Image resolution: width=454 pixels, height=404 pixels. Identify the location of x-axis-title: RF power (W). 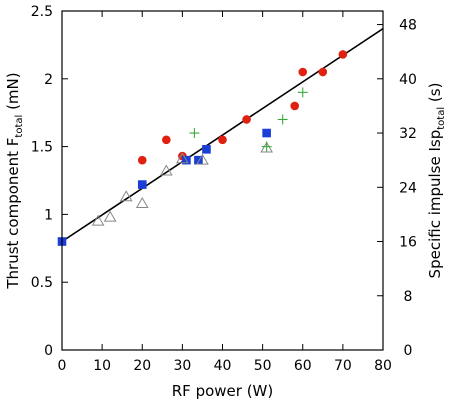
(222, 391).